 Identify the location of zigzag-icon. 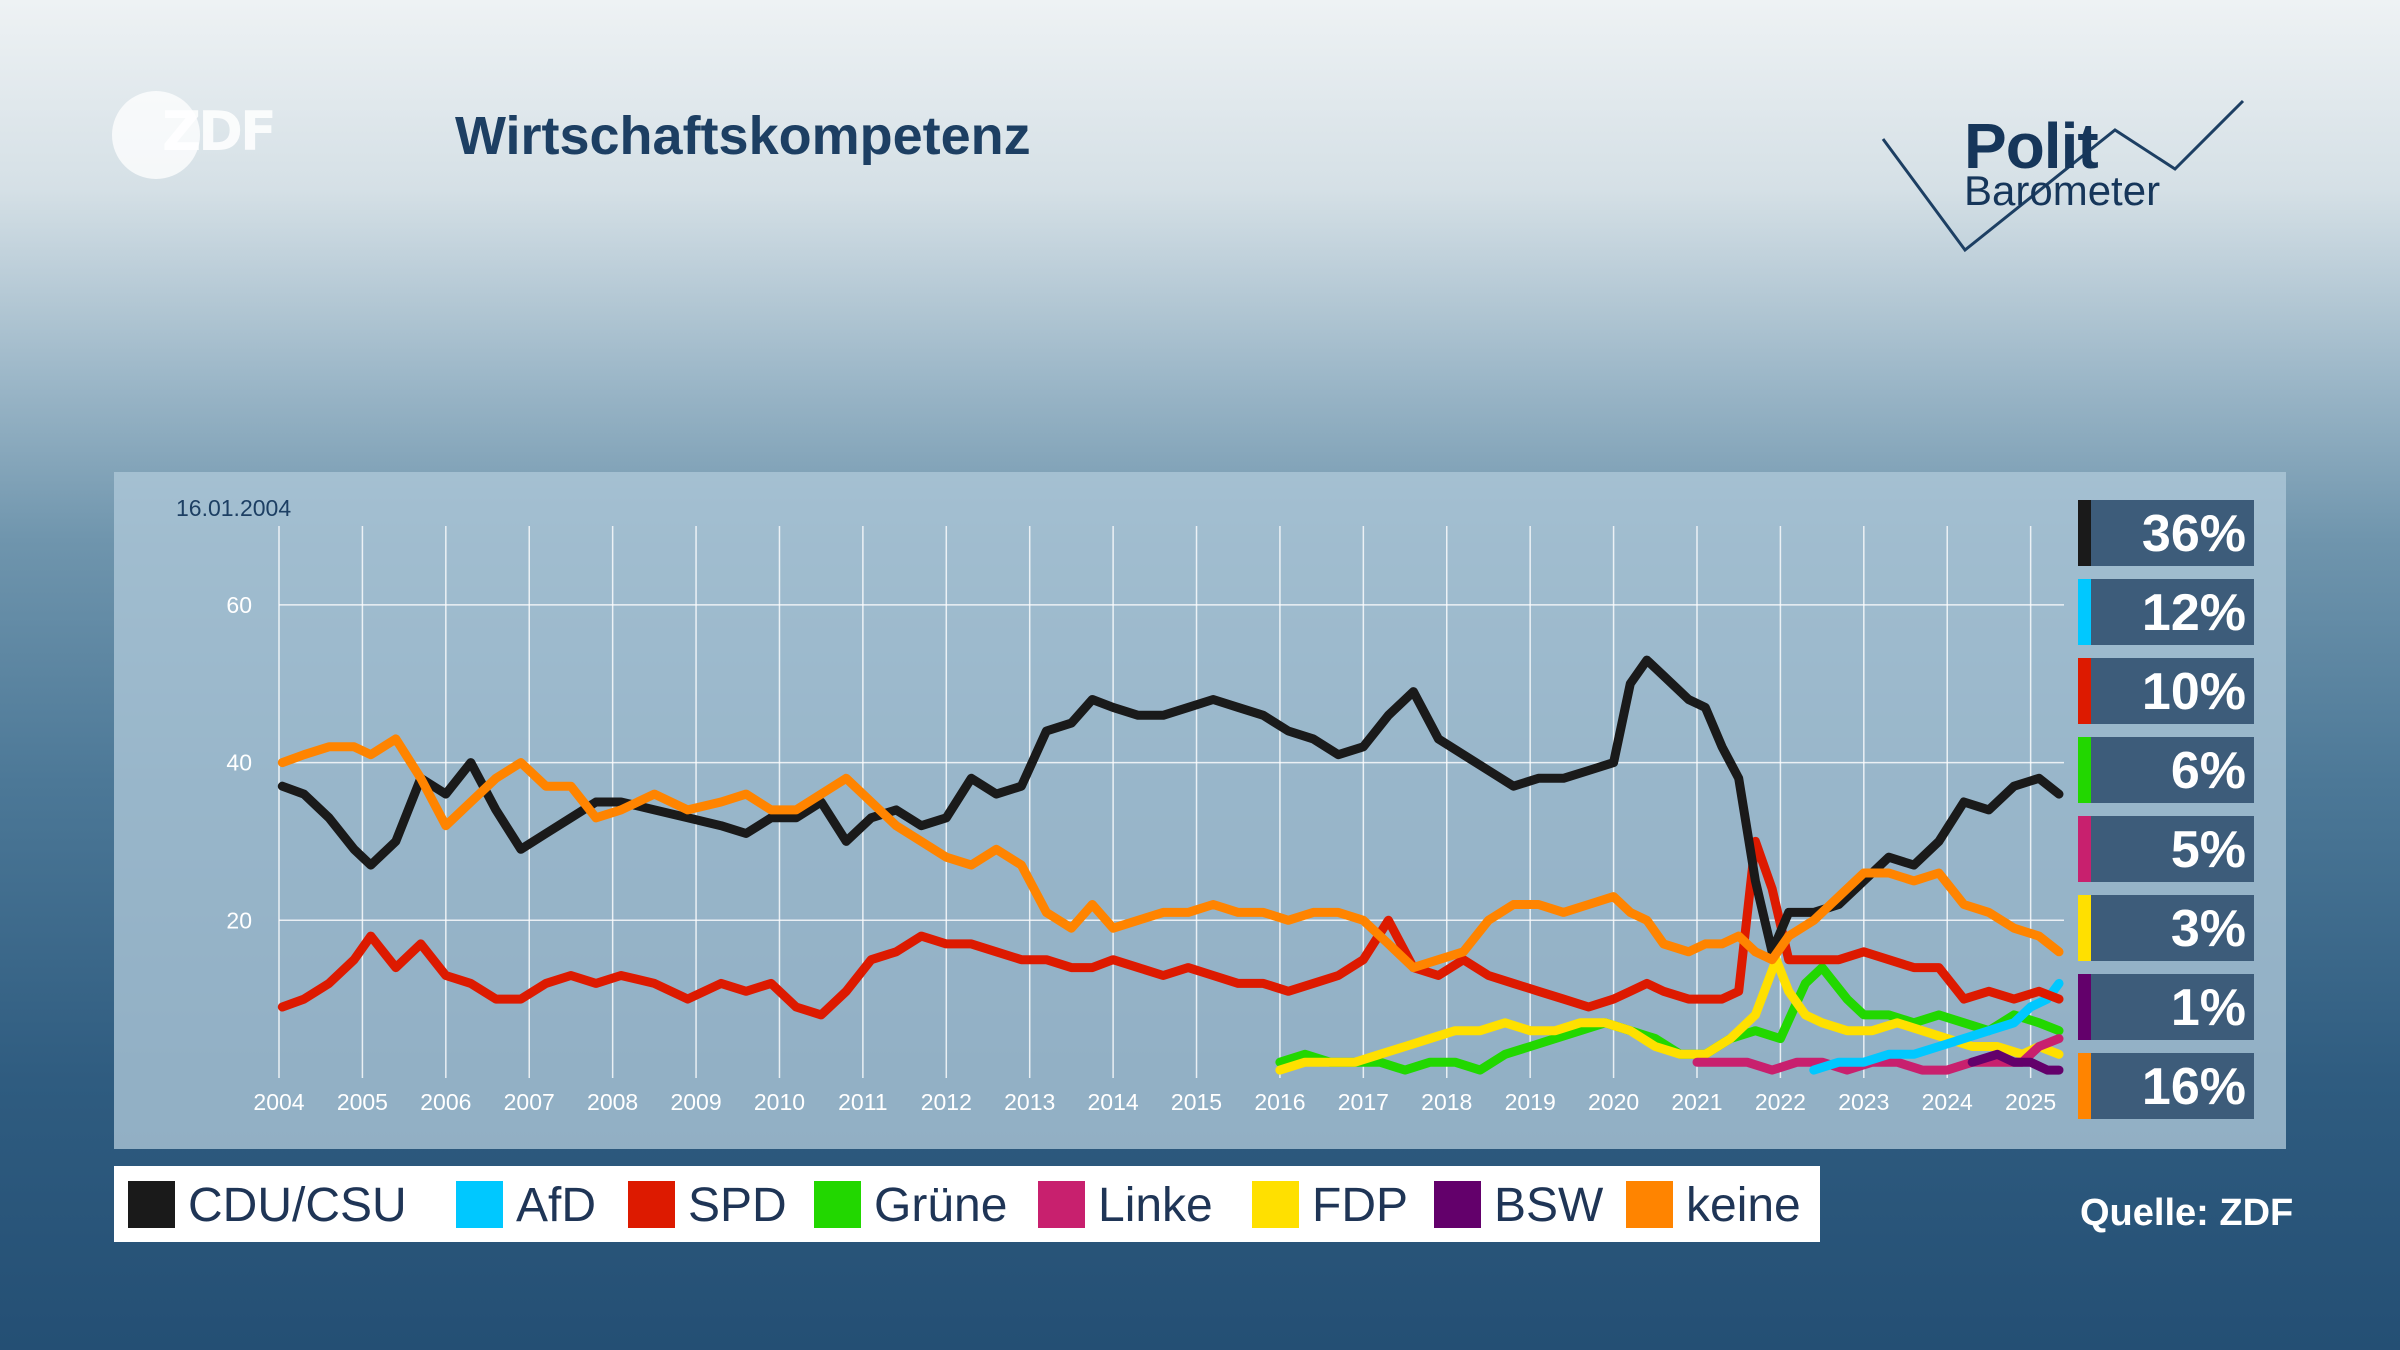
(2063, 176).